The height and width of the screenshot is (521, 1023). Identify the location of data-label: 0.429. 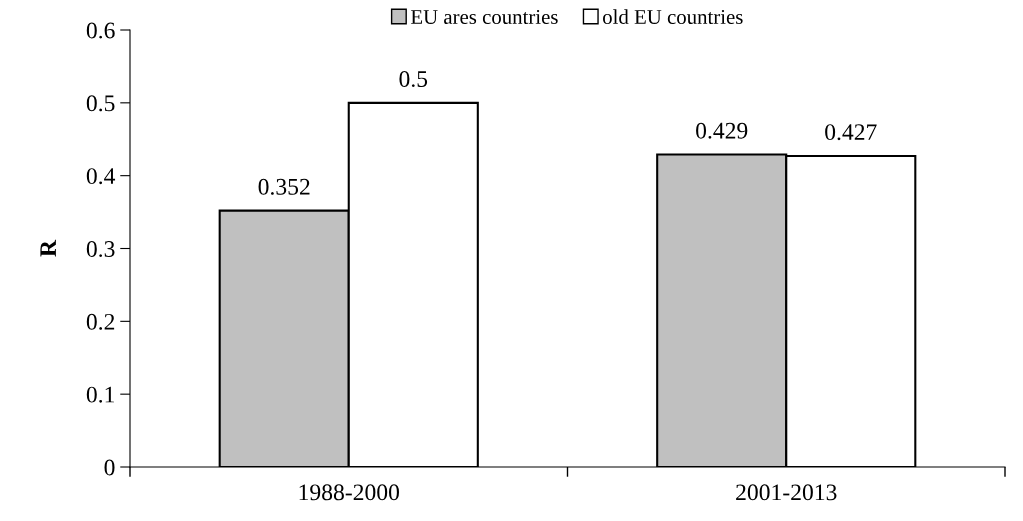
(722, 130).